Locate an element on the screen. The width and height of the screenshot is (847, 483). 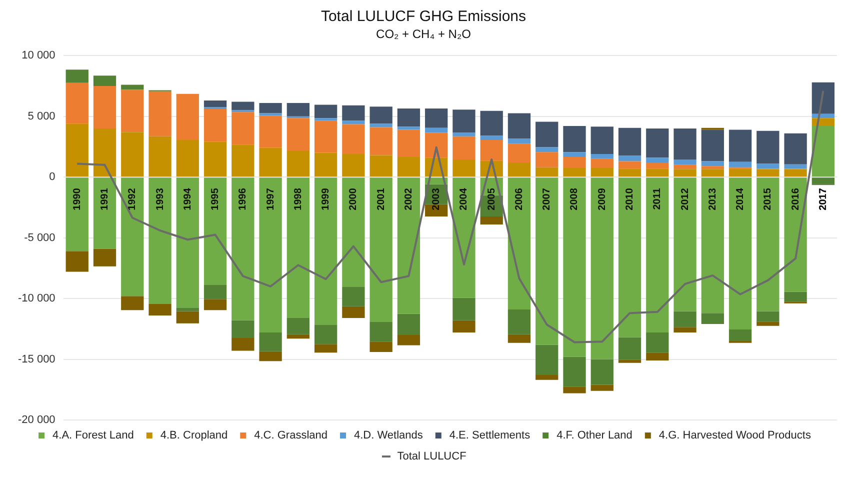
x-tick-label: 2010 is located at coordinates (630, 199).